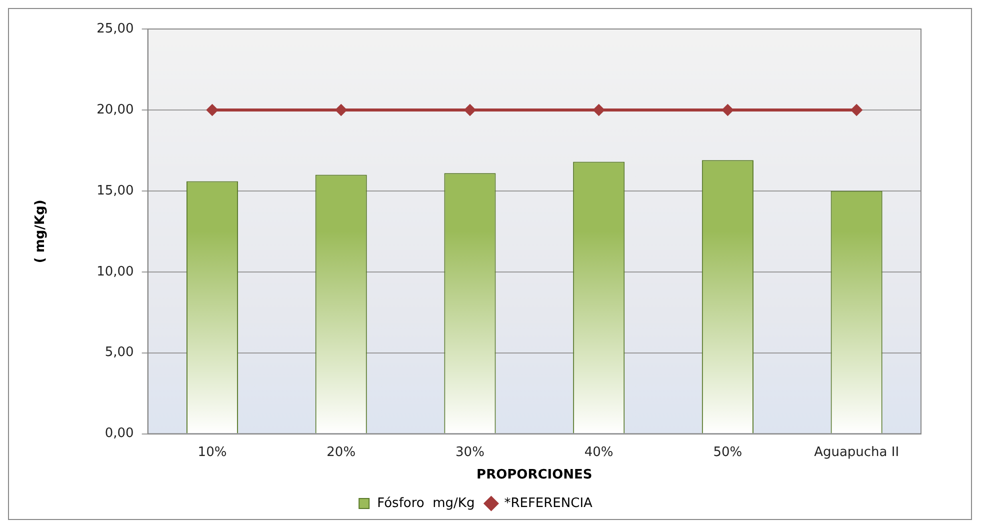  Describe the element at coordinates (212, 452) in the screenshot. I see `x-tick-label: 10%` at that location.